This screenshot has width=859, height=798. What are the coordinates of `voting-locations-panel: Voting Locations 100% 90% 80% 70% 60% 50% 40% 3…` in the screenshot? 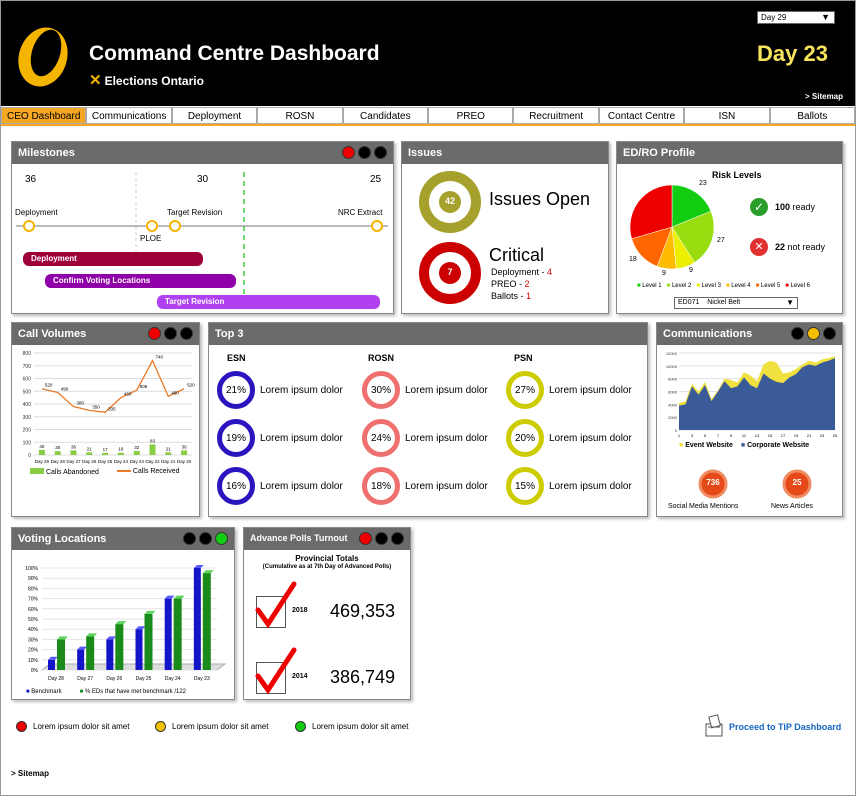 It's located at (123, 613).